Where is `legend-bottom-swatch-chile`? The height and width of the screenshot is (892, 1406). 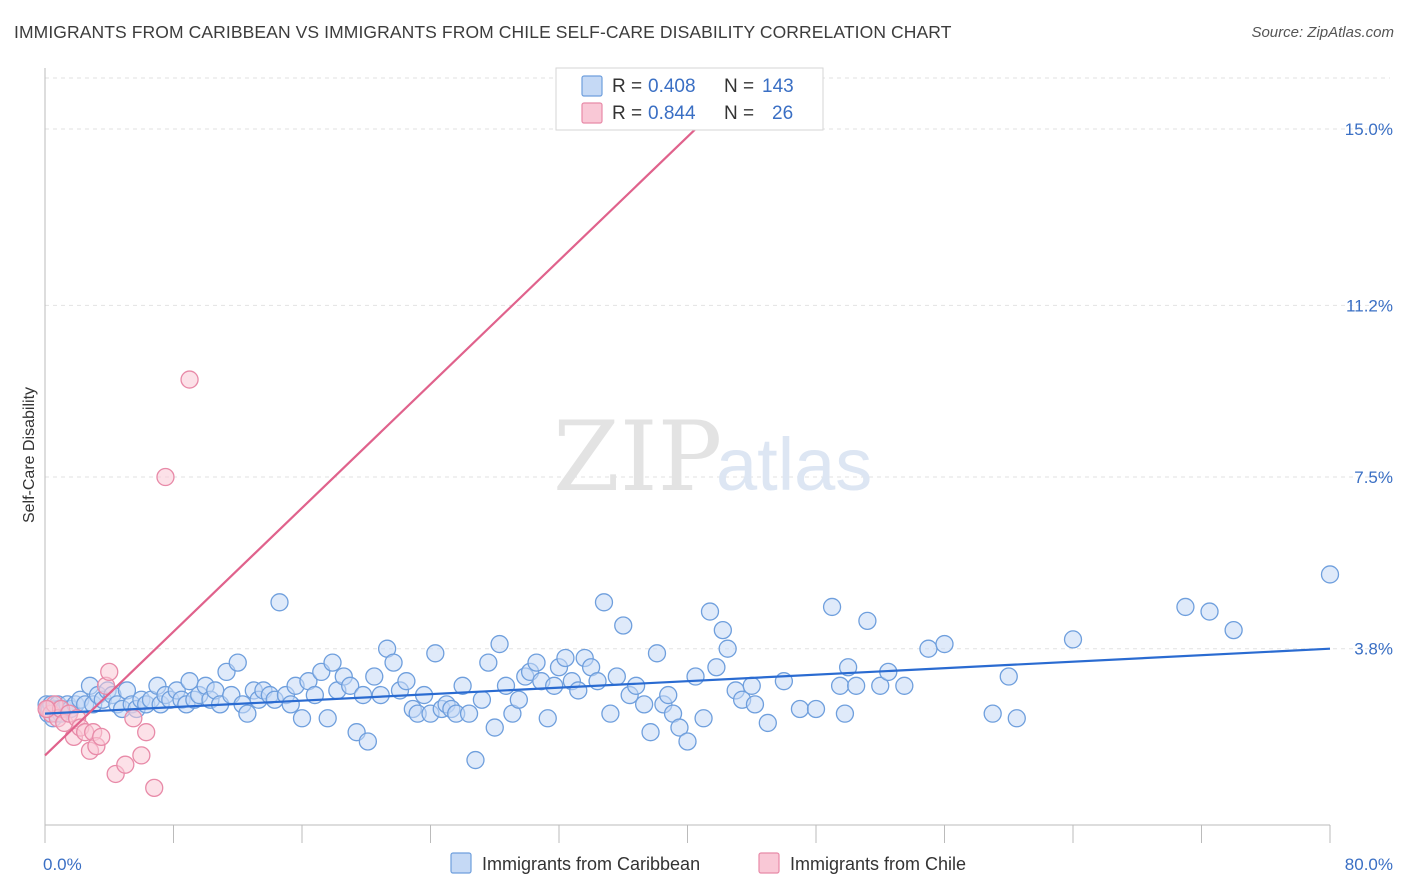
legend-bottom-swatch-chile is located at coordinates (769, 863).